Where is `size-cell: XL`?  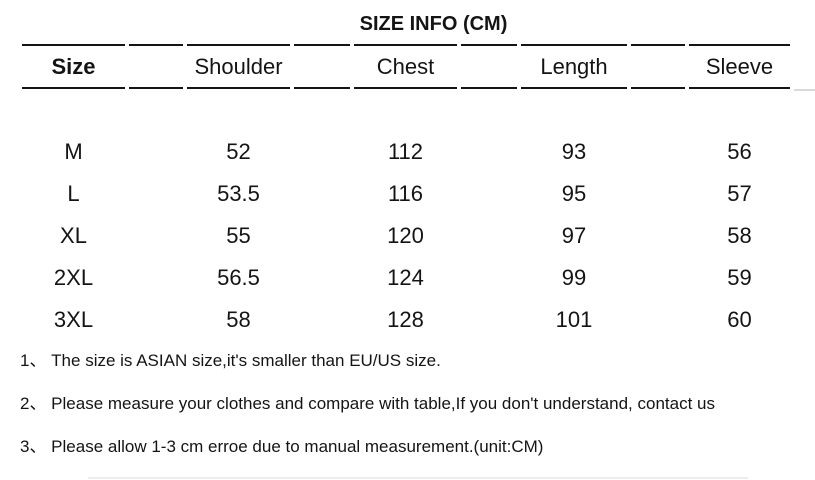
size-cell: XL is located at coordinates (73, 235).